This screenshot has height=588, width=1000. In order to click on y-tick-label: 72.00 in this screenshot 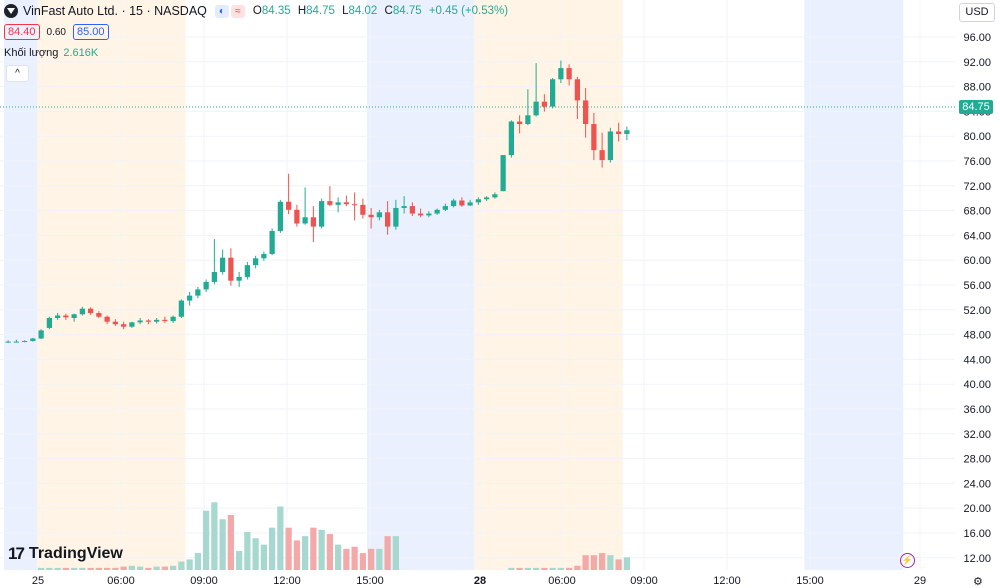, I will do `click(977, 187)`.